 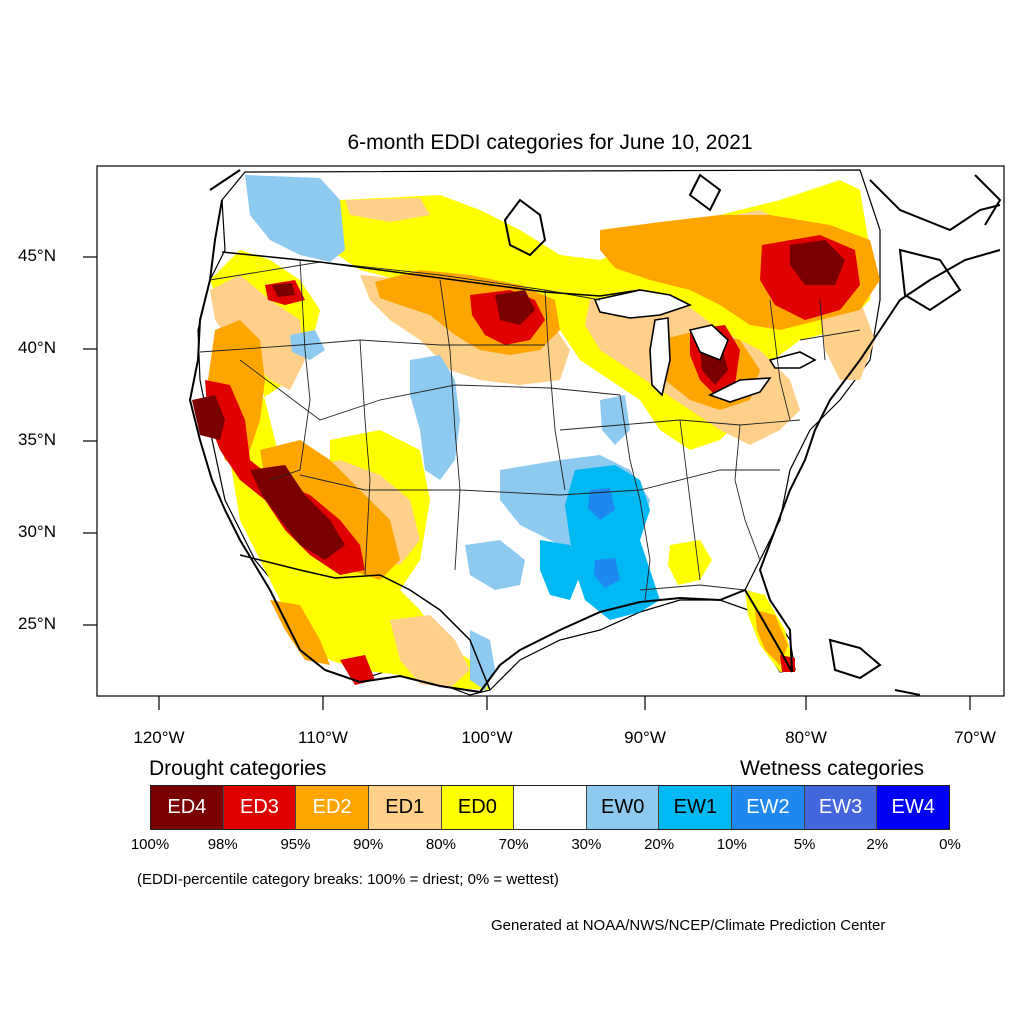 What do you see at coordinates (222, 844) in the screenshot?
I see `legend-break-label: 98%` at bounding box center [222, 844].